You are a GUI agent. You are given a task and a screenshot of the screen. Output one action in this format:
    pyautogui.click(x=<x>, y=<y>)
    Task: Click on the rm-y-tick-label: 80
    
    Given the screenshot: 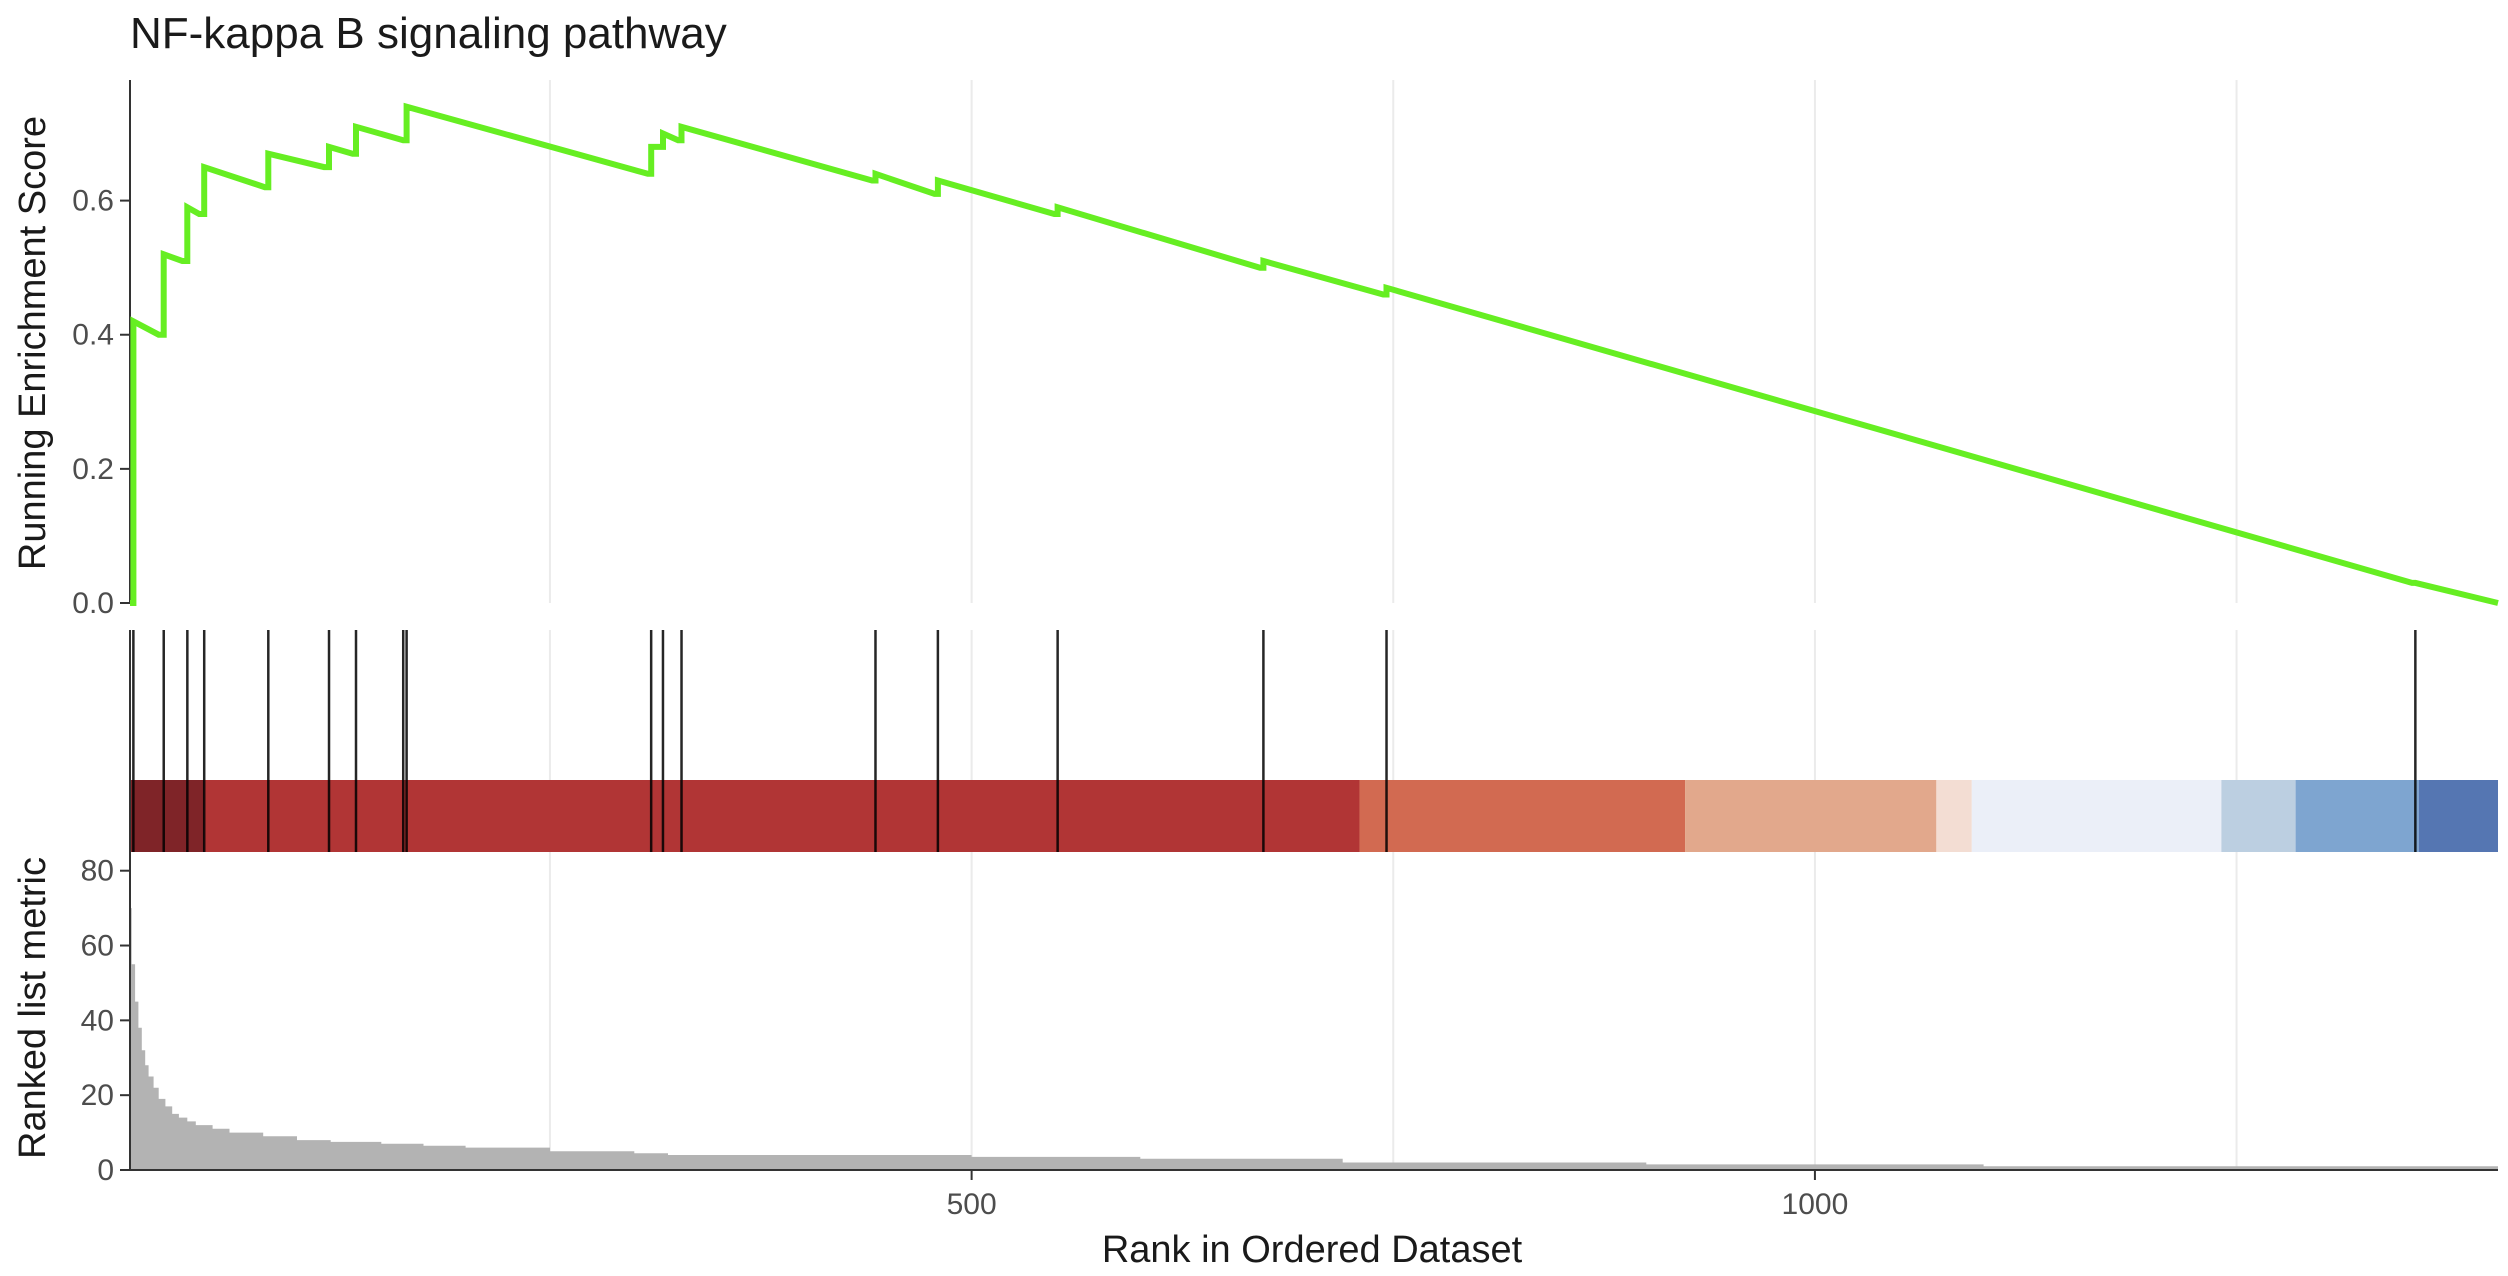 What is the action you would take?
    pyautogui.click(x=97, y=871)
    